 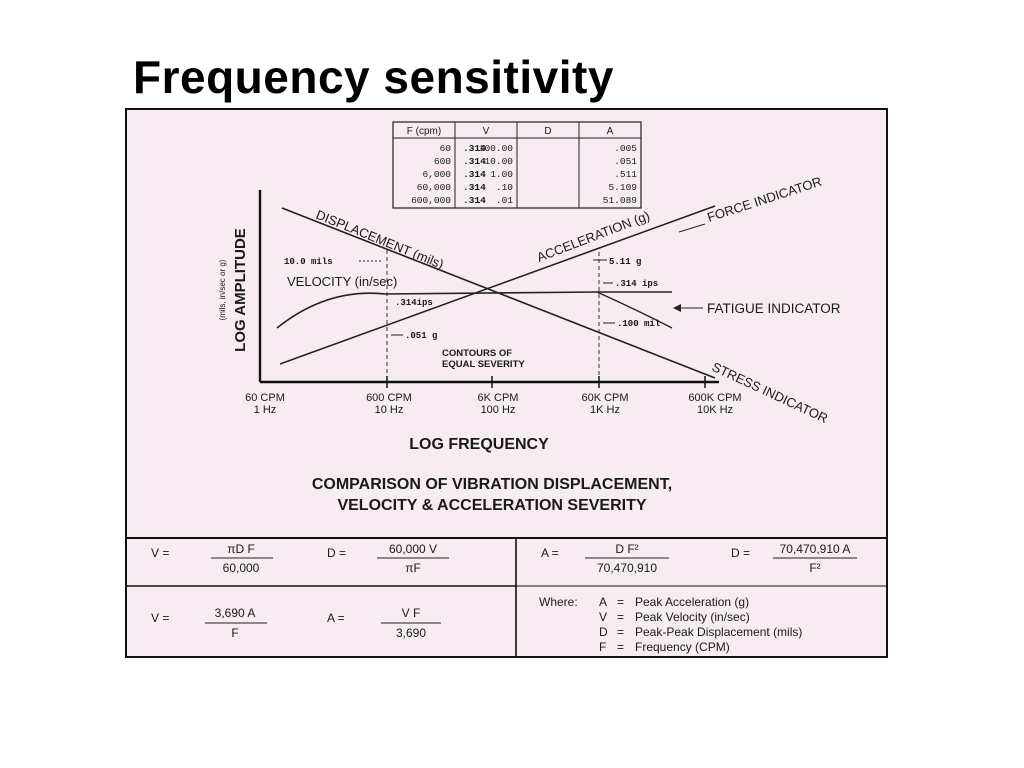 What do you see at coordinates (498, 161) in the screenshot?
I see `table-cell: 10.00` at bounding box center [498, 161].